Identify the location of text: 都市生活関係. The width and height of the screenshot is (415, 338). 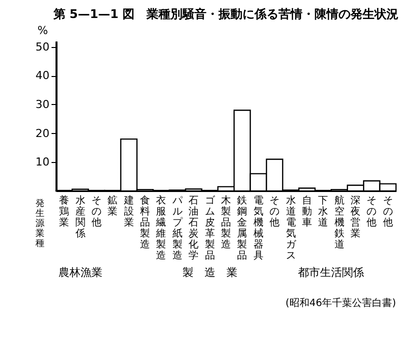
(331, 272).